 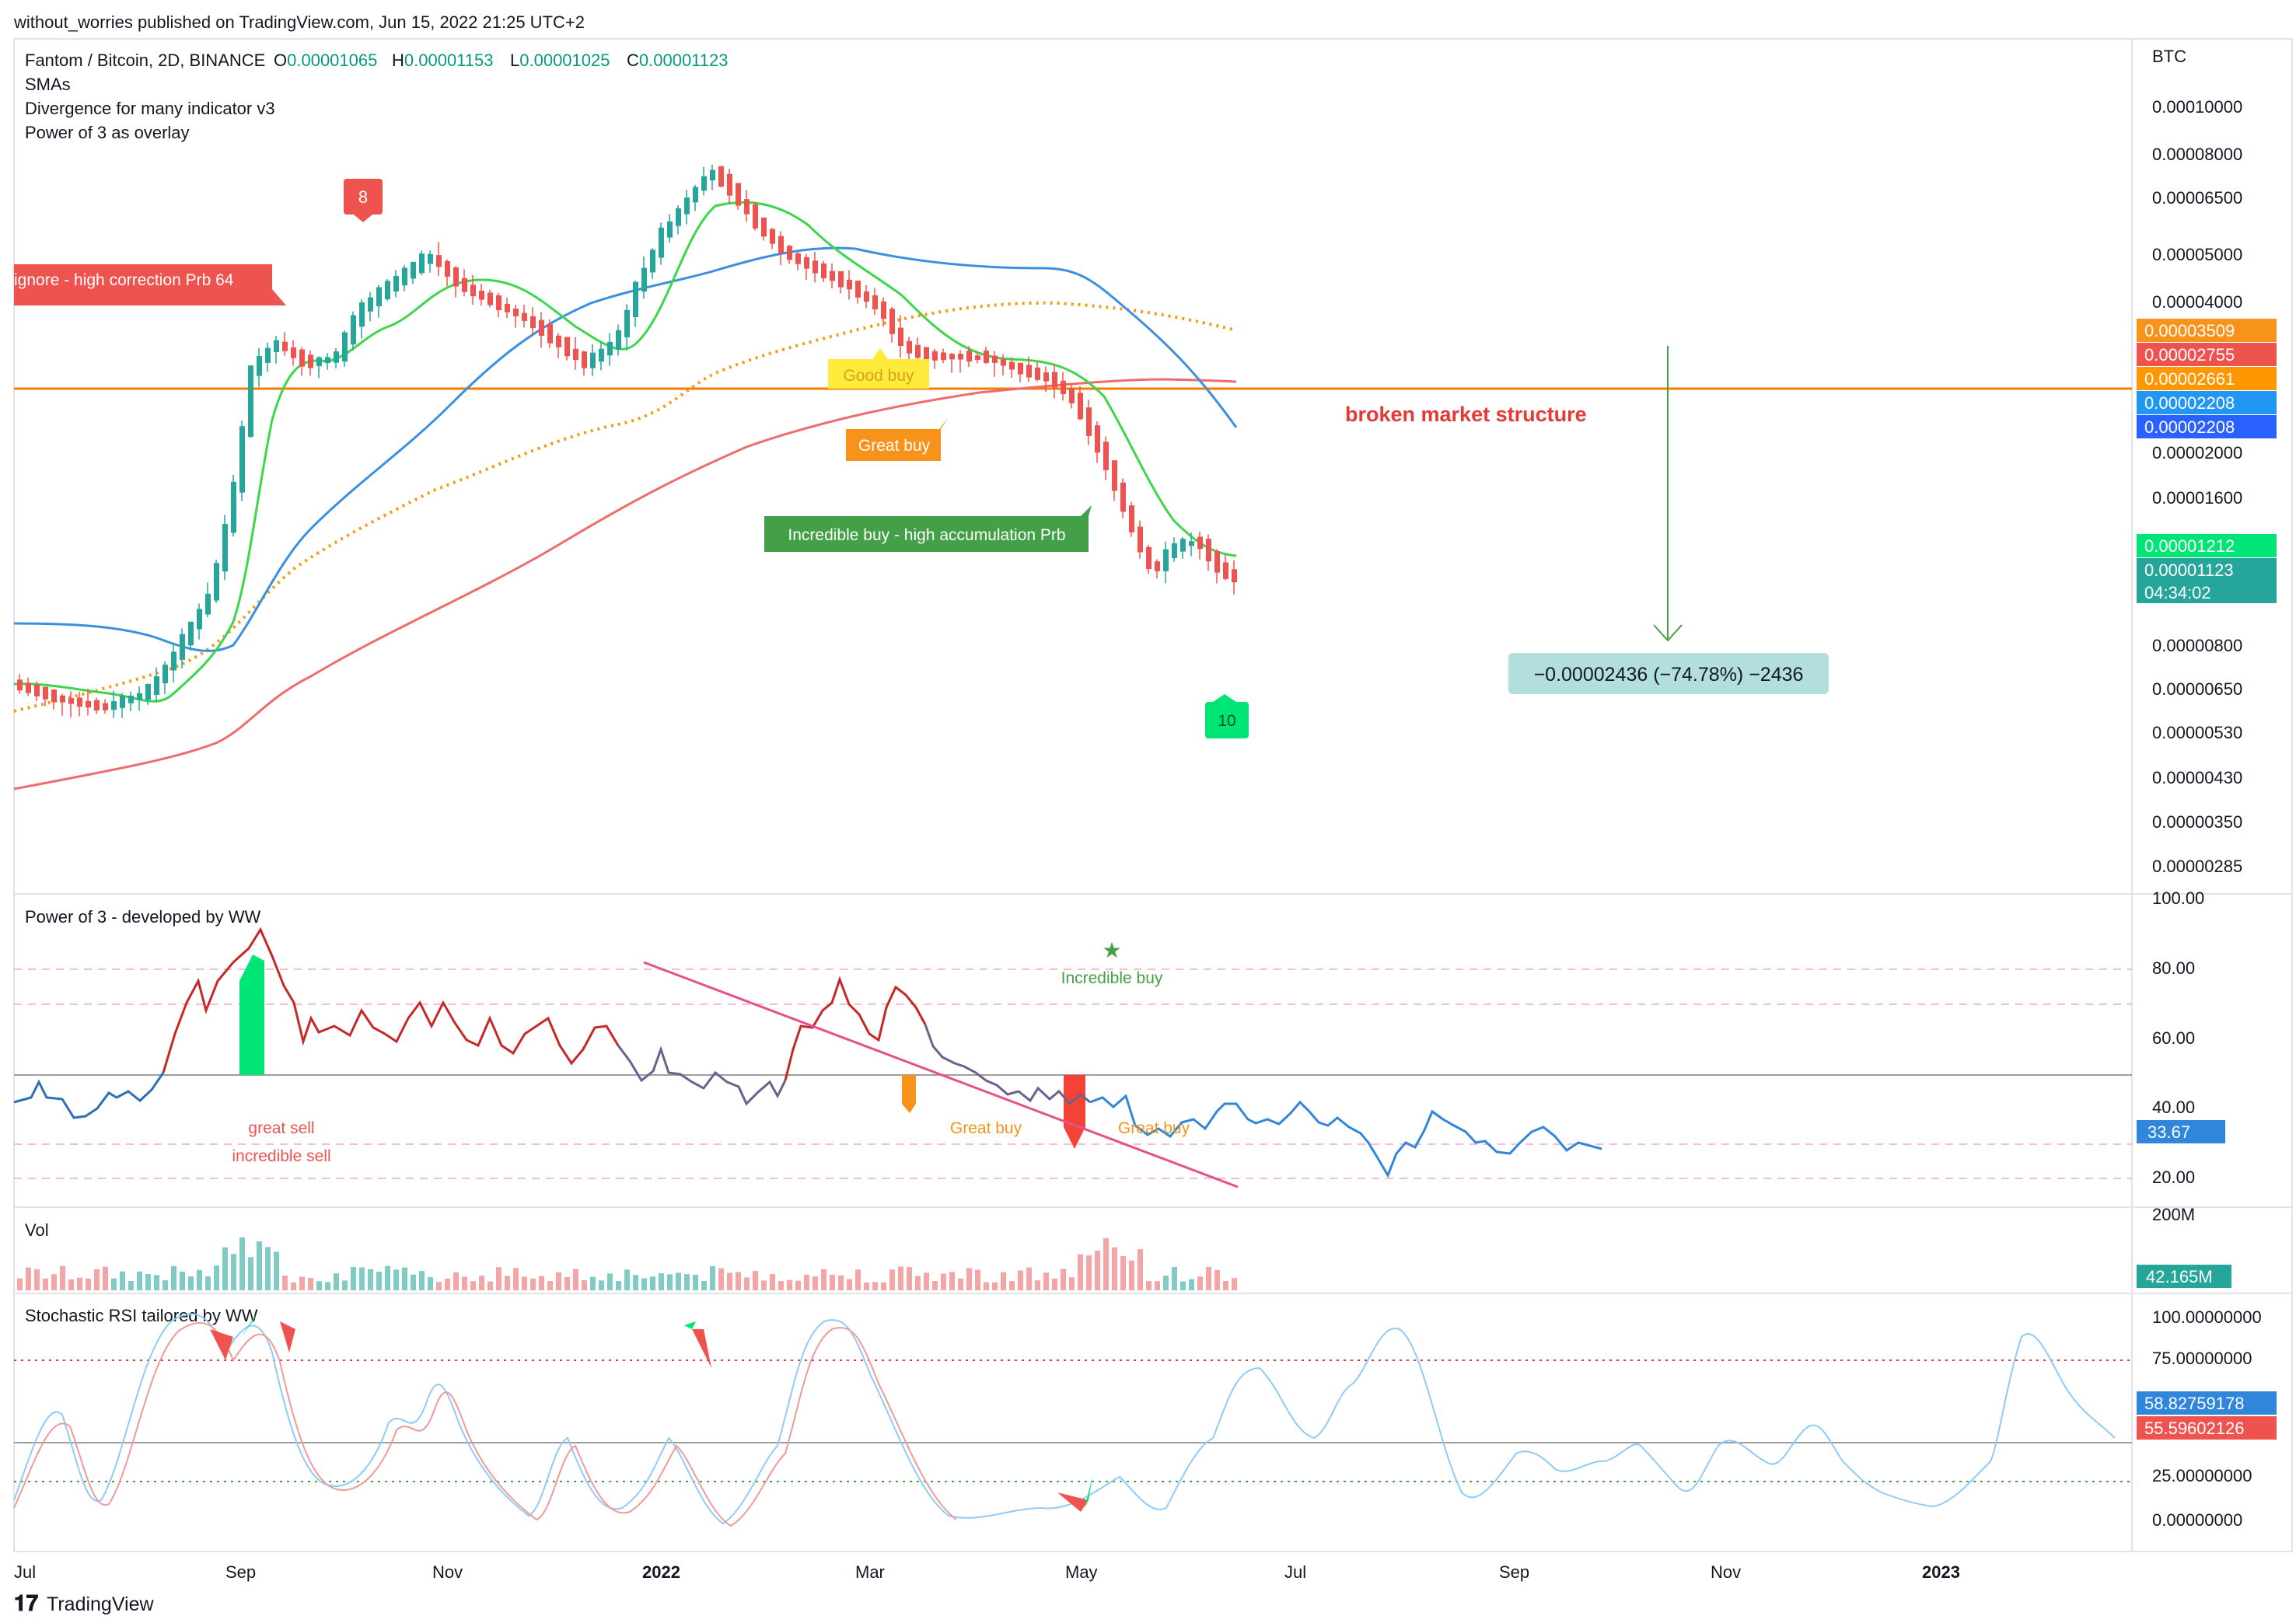 What do you see at coordinates (2207, 1403) in the screenshot?
I see `stoch-k-badge` at bounding box center [2207, 1403].